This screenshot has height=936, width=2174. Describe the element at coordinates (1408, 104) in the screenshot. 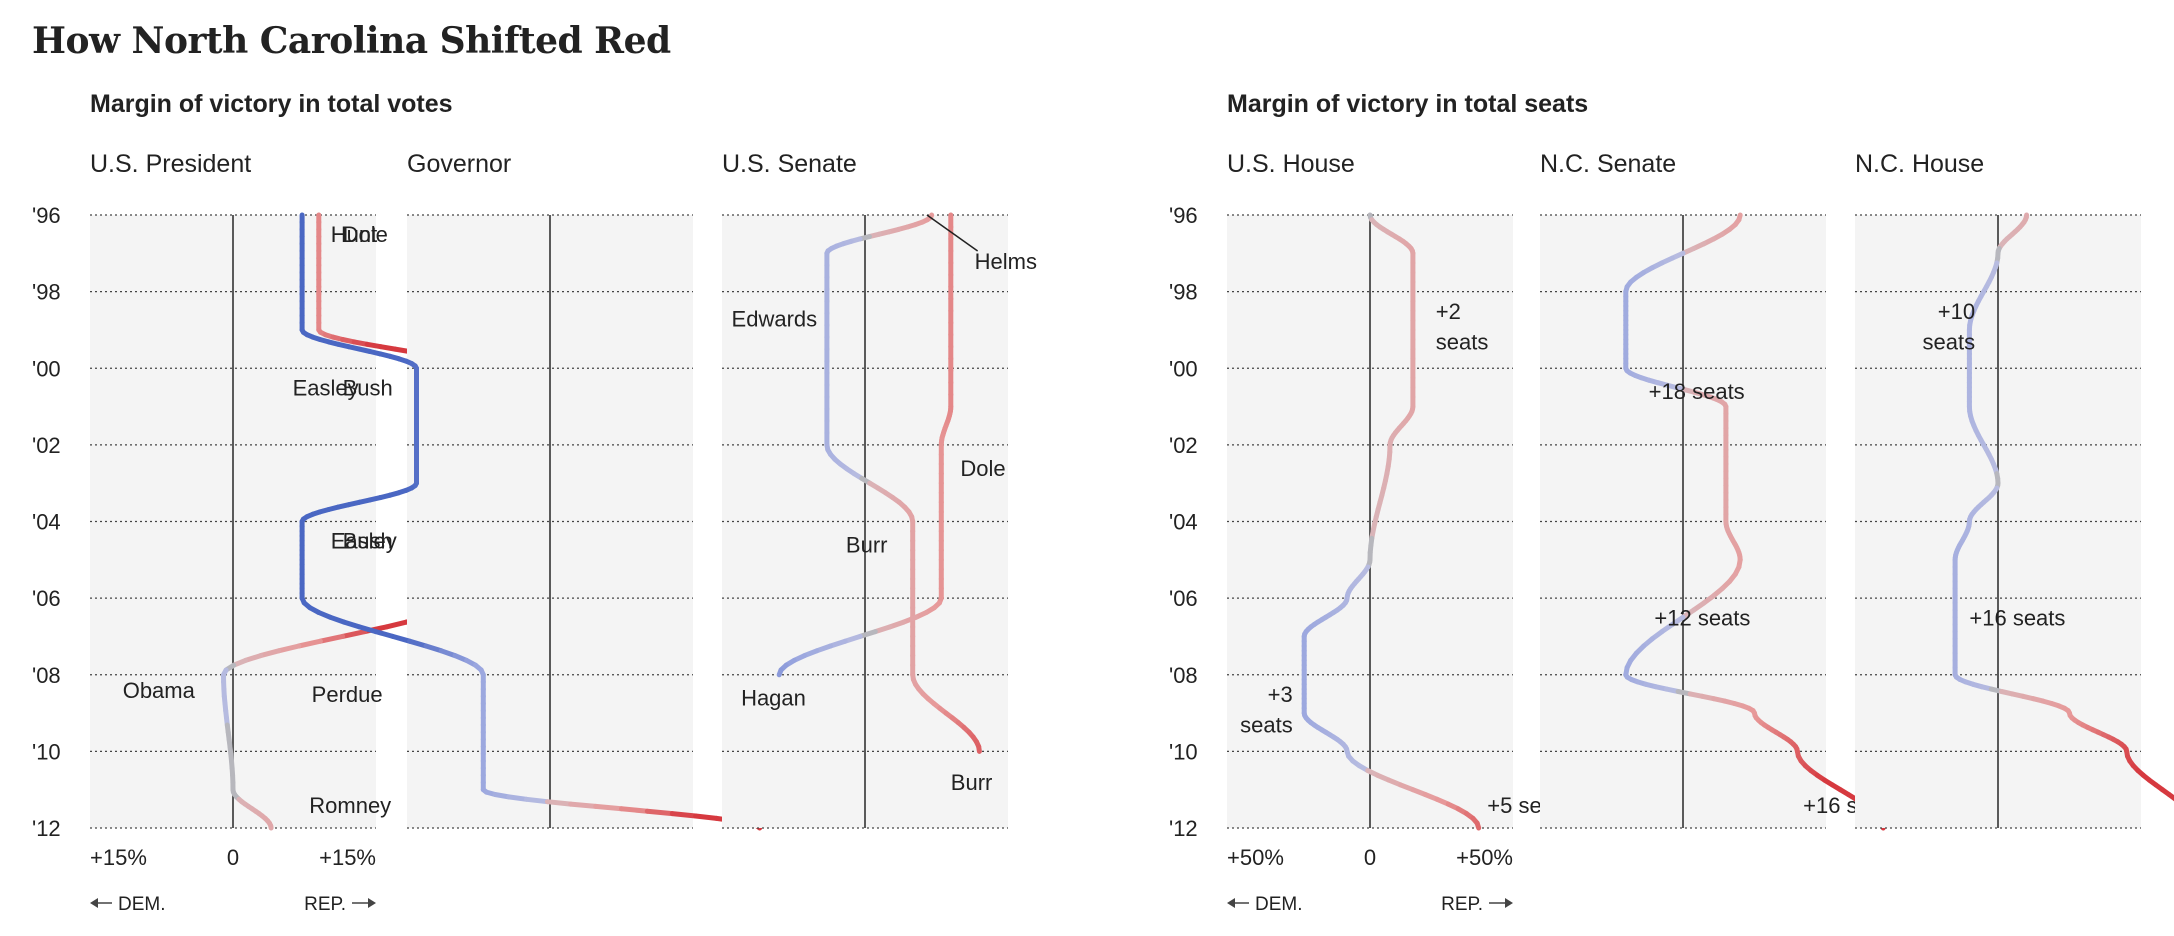

I see `seats-section-title: Margin of victory in total seats` at that location.